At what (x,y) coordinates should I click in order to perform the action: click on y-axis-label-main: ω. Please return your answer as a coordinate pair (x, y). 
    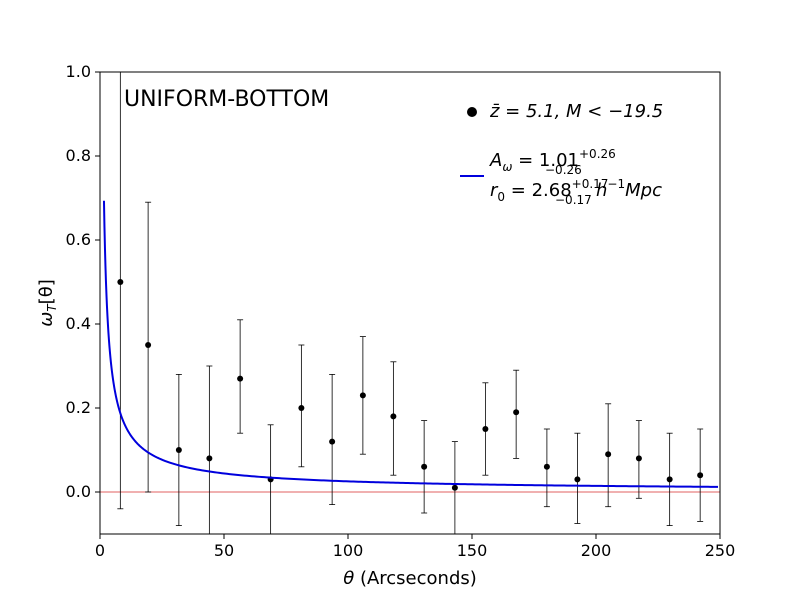
    Looking at the image, I should click on (46, 319).